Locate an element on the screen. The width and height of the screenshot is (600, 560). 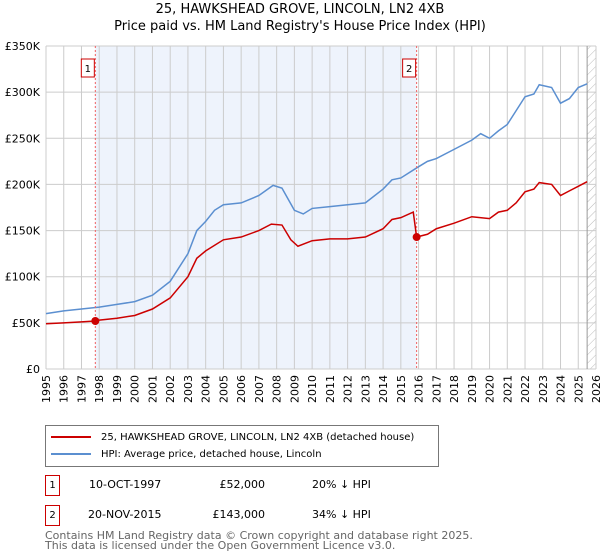
x-tick-label: 2017 is located at coordinates (436, 389).